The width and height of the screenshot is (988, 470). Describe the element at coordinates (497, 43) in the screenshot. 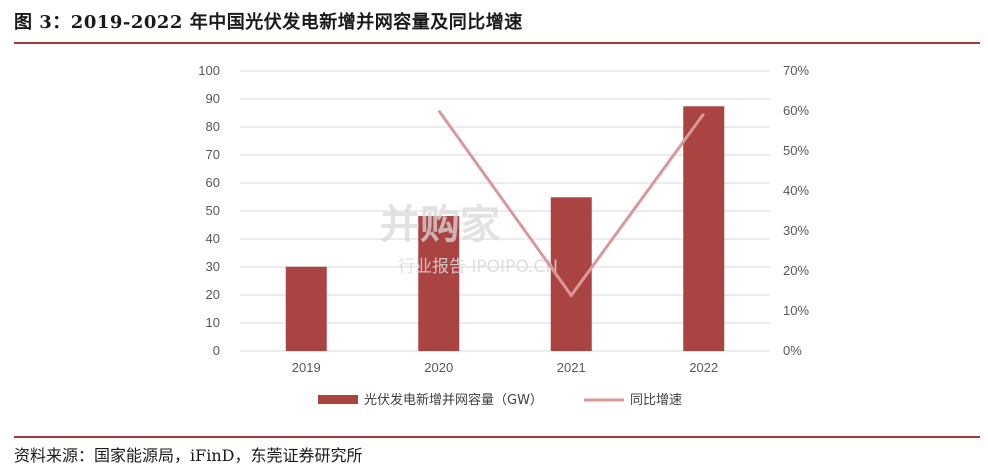

I see `top-rule` at that location.